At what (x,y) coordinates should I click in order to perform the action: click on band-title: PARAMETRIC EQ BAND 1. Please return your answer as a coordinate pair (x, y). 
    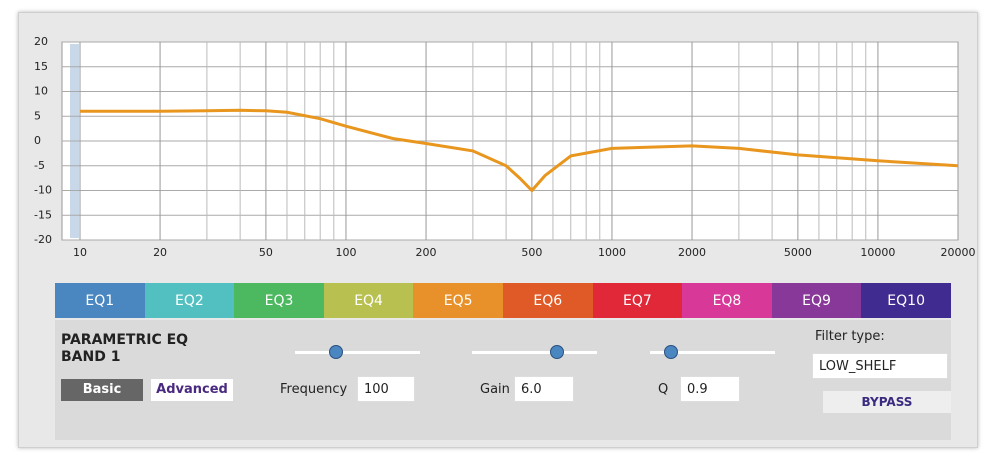
    Looking at the image, I should click on (124, 349).